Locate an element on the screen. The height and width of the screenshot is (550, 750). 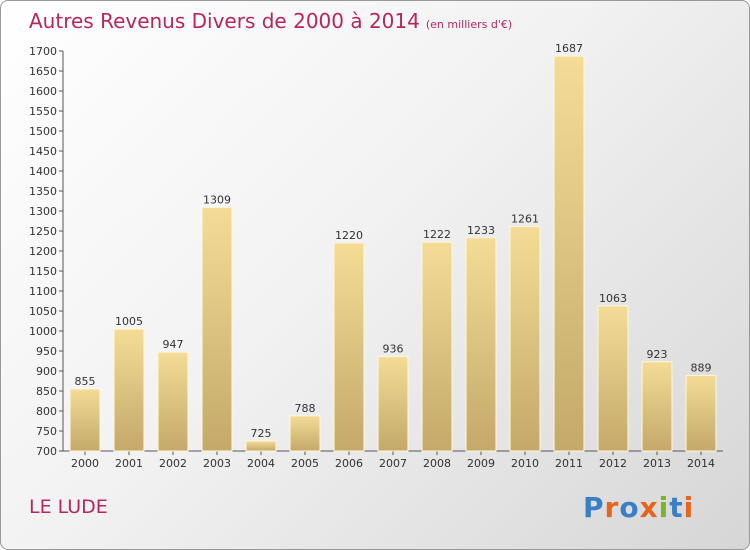
y-tick-label: 1350 is located at coordinates (43, 191).